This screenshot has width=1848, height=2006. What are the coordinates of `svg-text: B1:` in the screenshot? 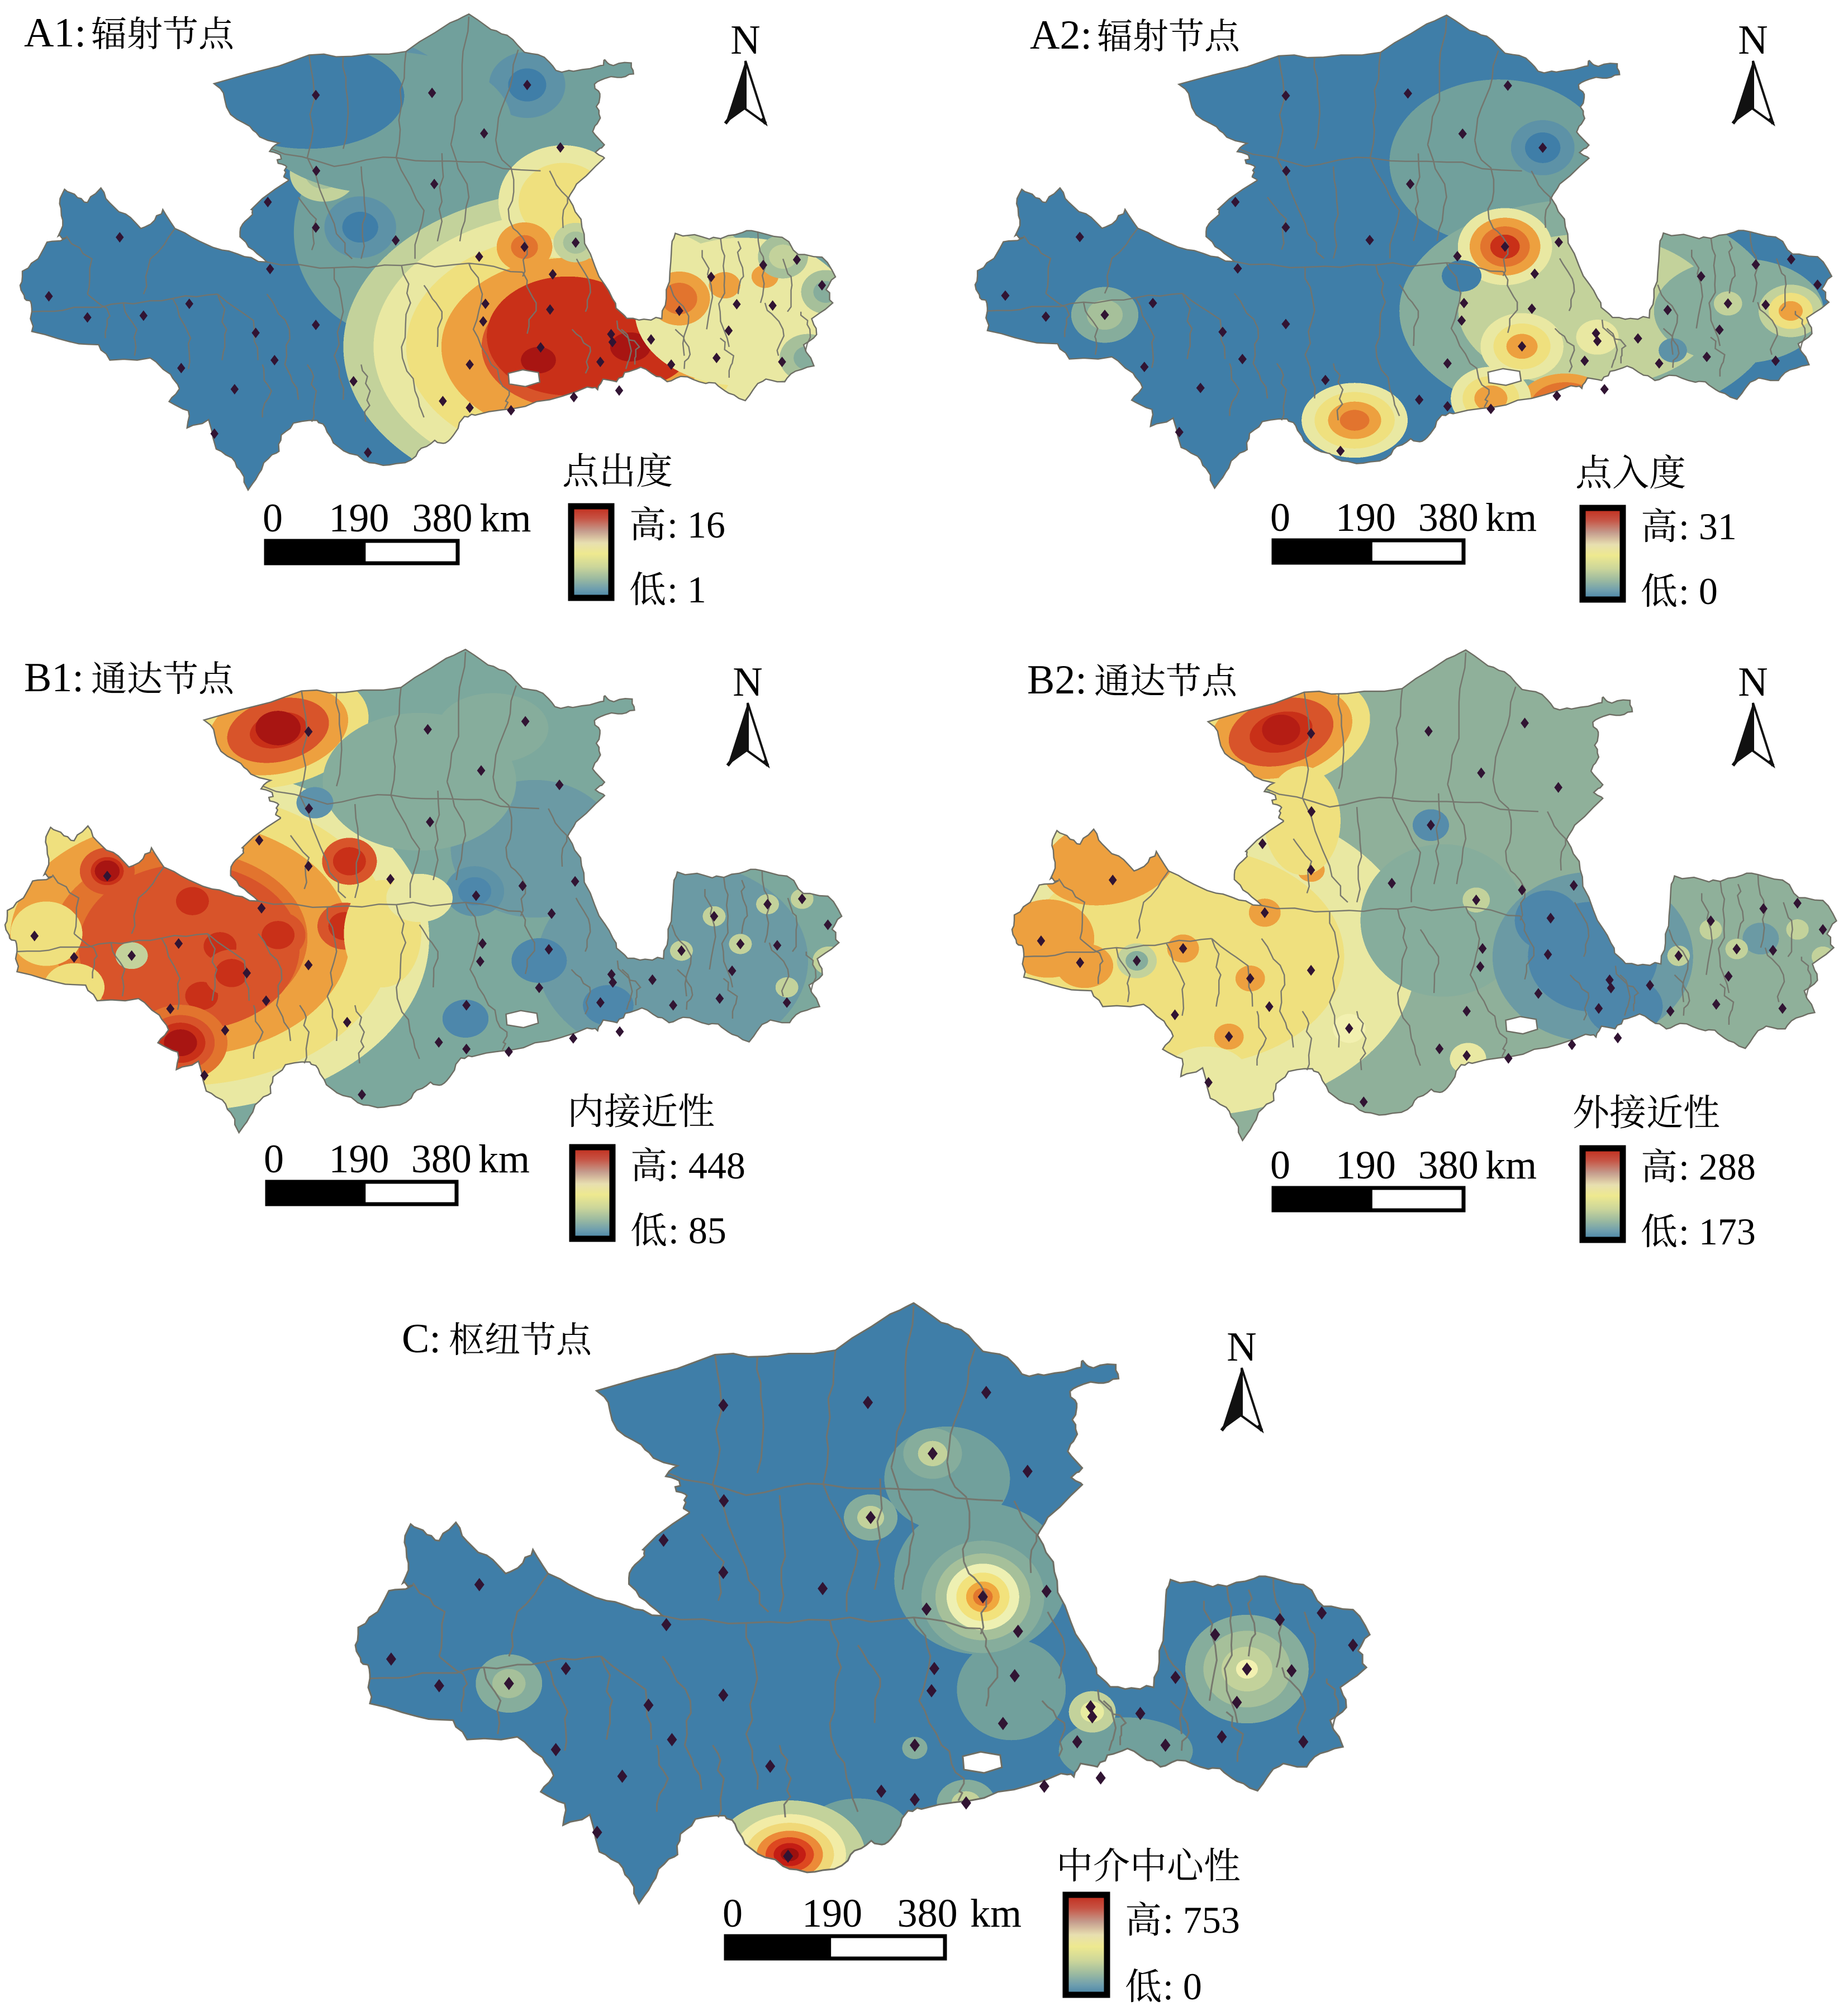 It's located at (54, 678).